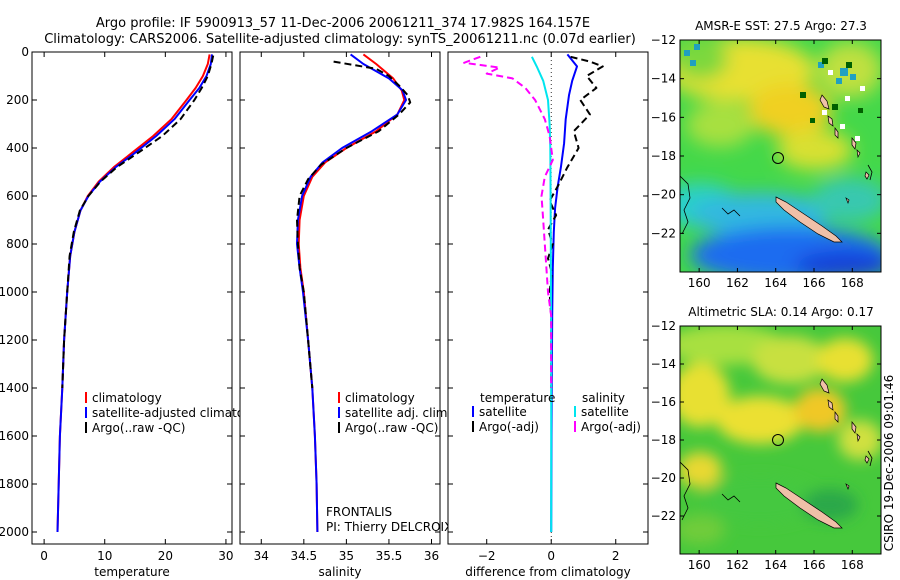 The width and height of the screenshot is (900, 580). I want to click on y-tick-label: 1200, so click(14, 340).